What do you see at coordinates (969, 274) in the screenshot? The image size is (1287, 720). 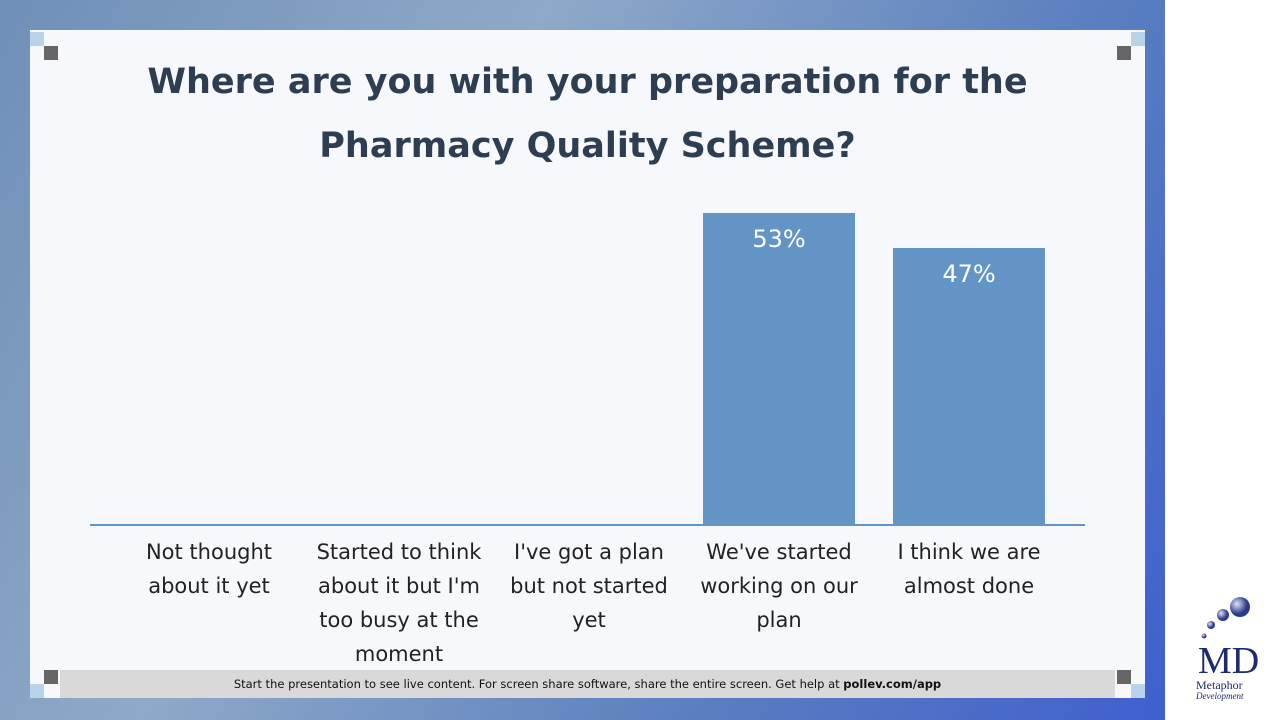 I see `value-label: 47%` at bounding box center [969, 274].